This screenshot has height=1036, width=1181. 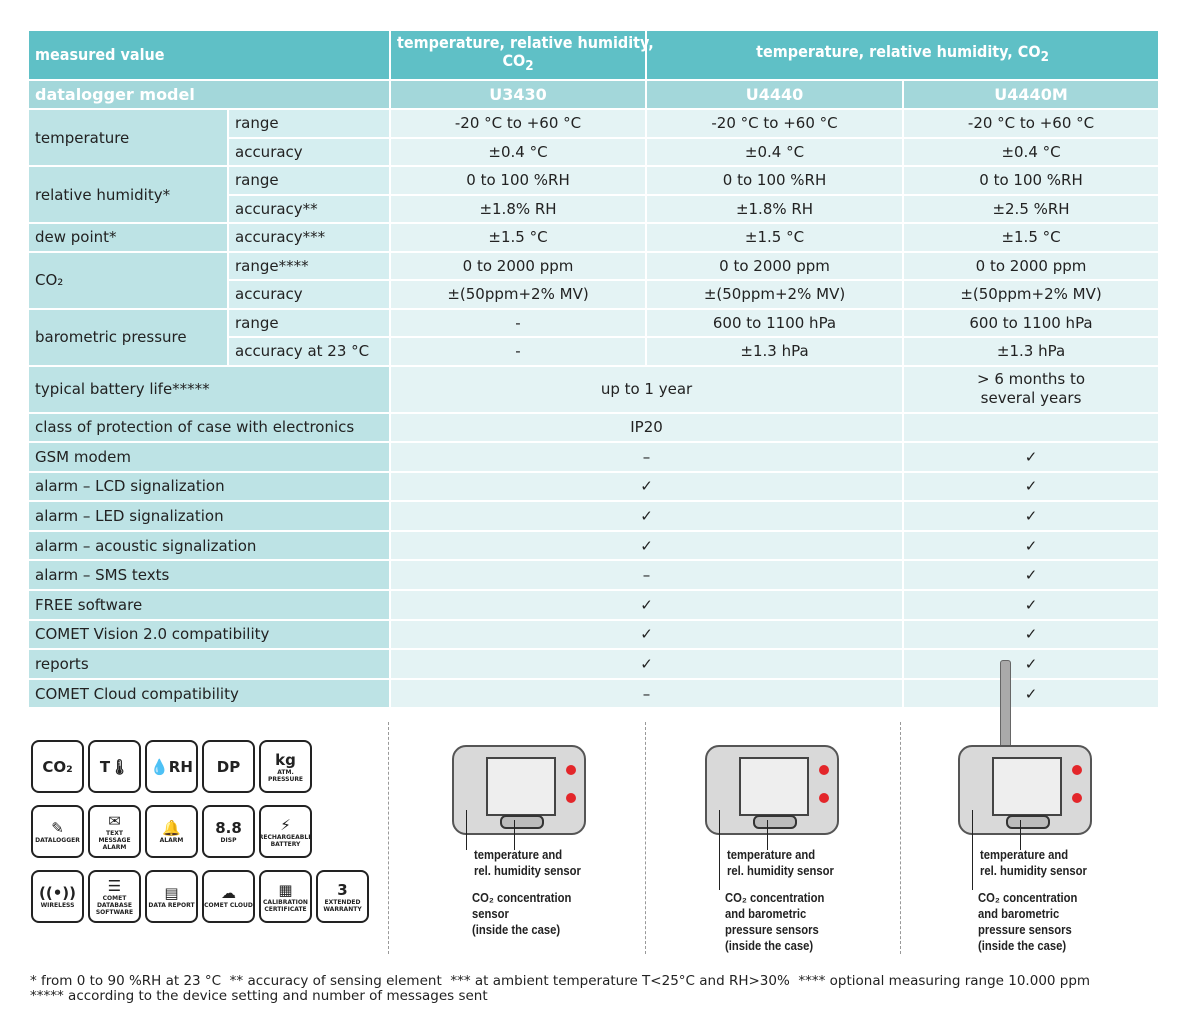 What do you see at coordinates (171, 905) in the screenshot?
I see `icon-label: DATA REPORT` at bounding box center [171, 905].